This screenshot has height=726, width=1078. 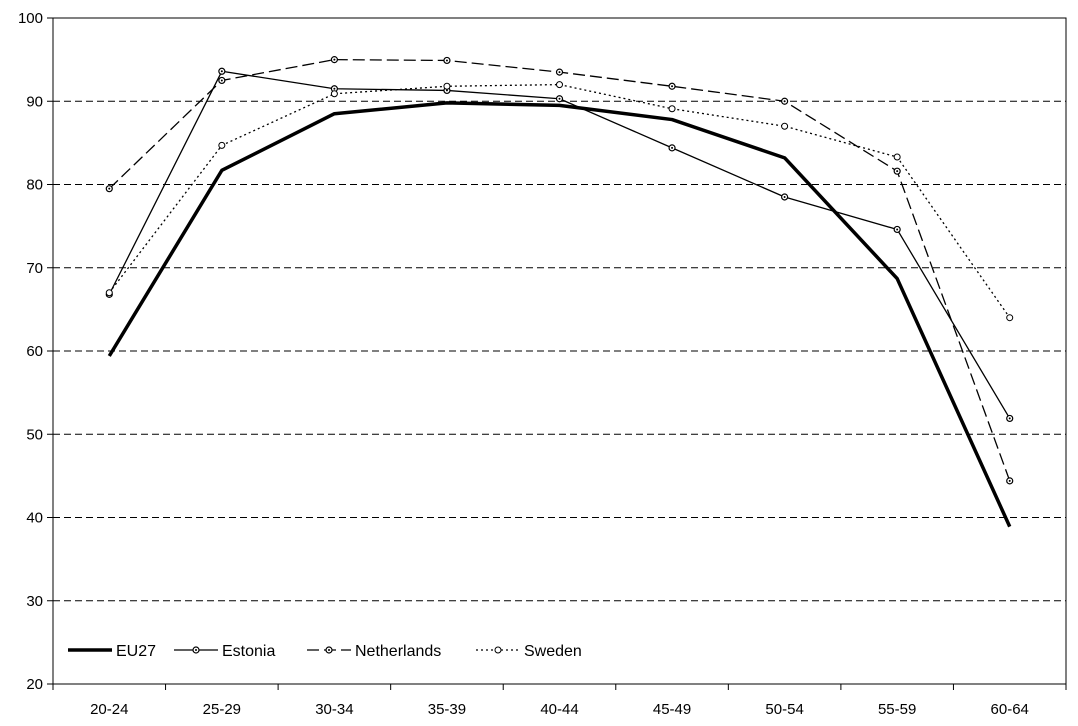 What do you see at coordinates (34, 434) in the screenshot?
I see `y-tick-label-50: 50` at bounding box center [34, 434].